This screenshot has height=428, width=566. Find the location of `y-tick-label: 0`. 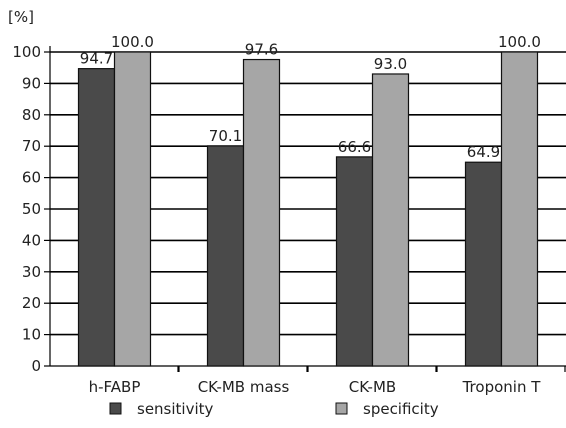

y-tick-label: 0 is located at coordinates (36, 366).